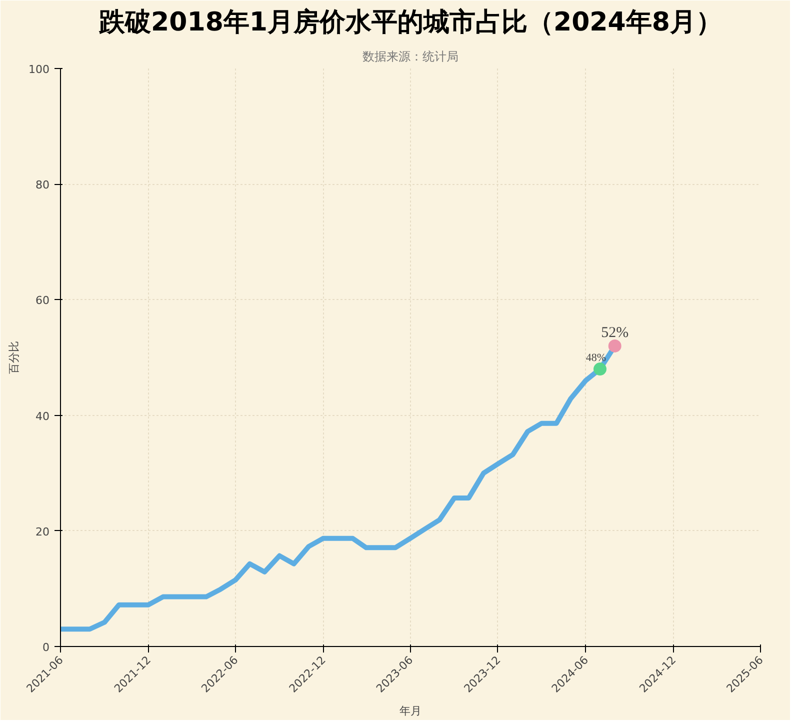 The image size is (800, 727). Describe the element at coordinates (411, 711) in the screenshot. I see `x-axis-title: 年月` at that location.